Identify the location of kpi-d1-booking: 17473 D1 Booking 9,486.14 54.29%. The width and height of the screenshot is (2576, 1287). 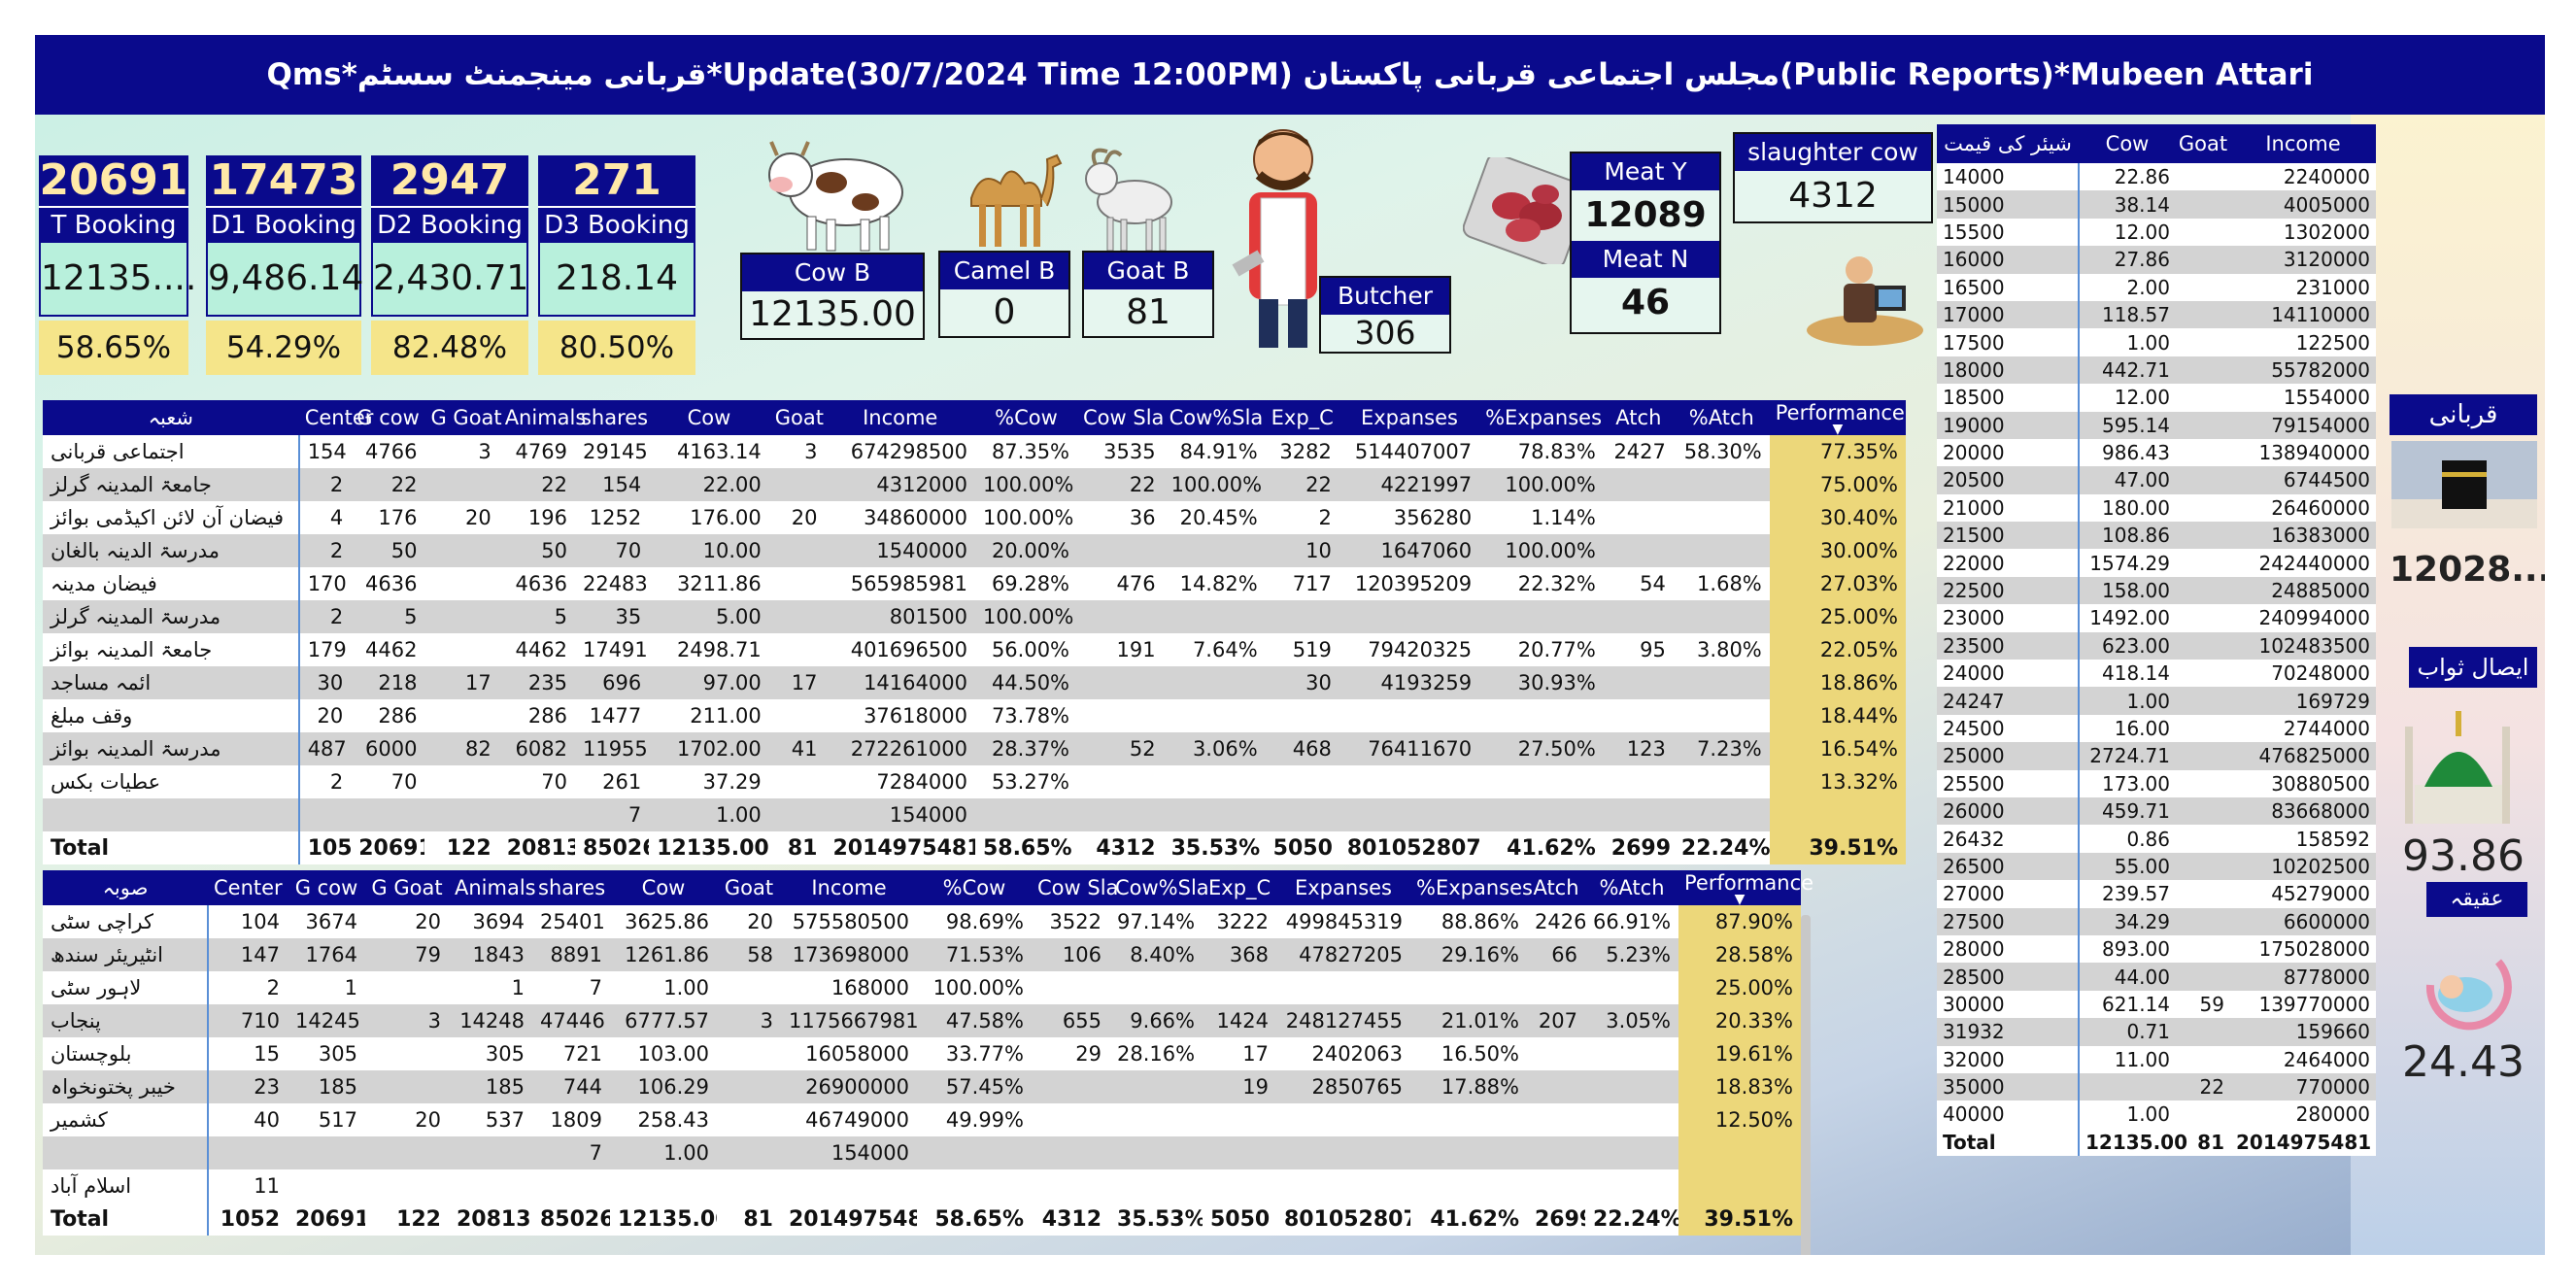
(284, 265).